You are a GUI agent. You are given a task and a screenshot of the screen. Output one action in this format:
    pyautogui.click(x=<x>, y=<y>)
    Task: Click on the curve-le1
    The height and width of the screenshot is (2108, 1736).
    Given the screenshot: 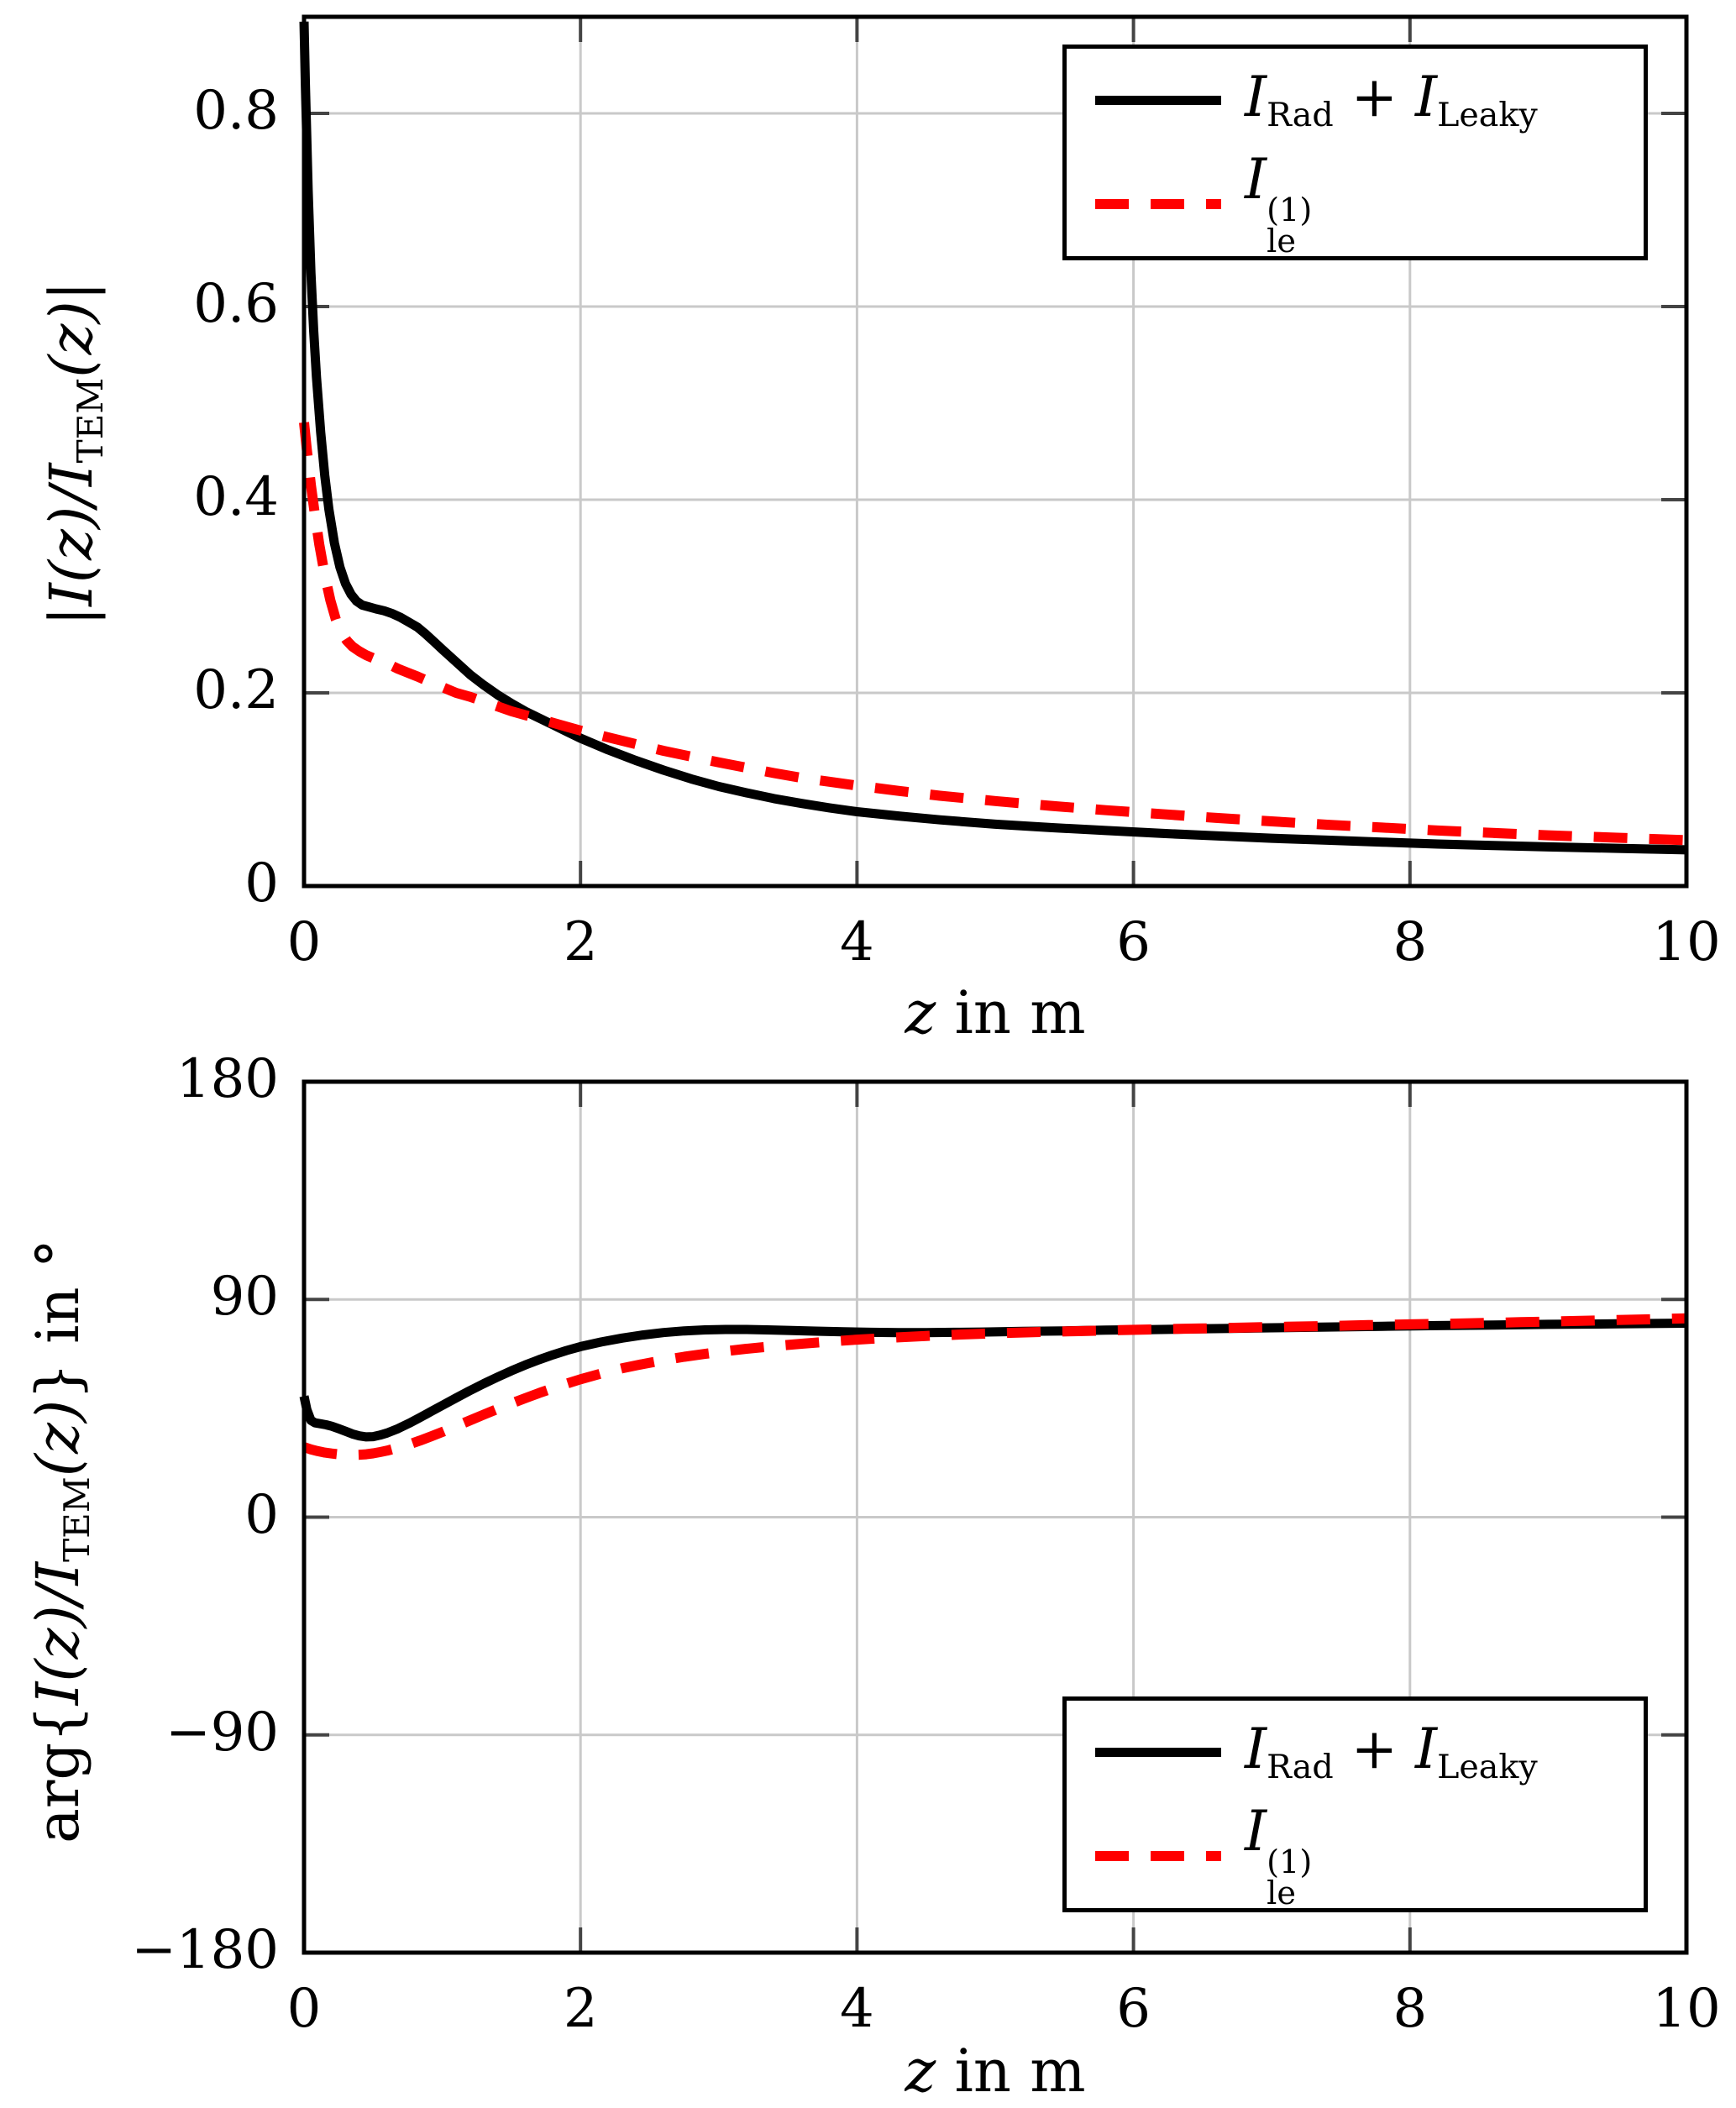 What is the action you would take?
    pyautogui.click(x=994, y=1386)
    